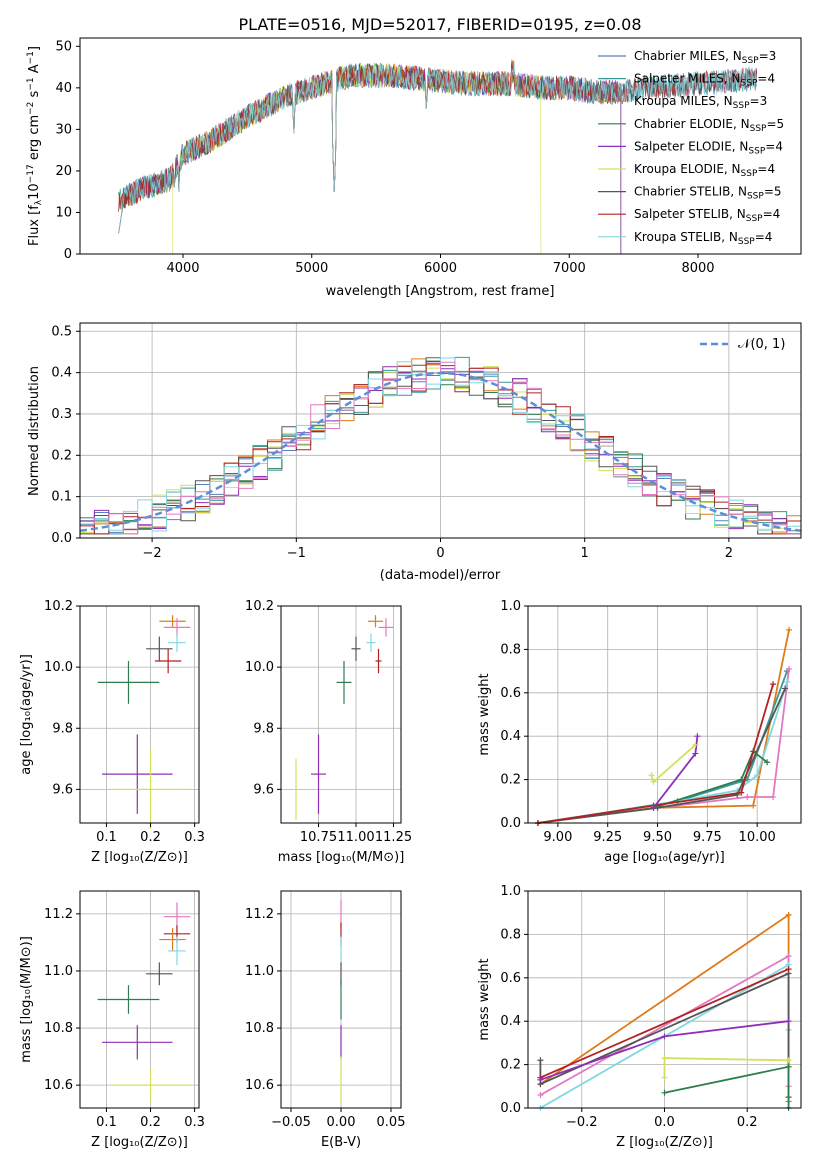 The height and width of the screenshot is (1170, 819). What do you see at coordinates (440, 291) in the screenshot?
I see `spectrum-xlabel: wavelength [Angstrom, rest frame]` at bounding box center [440, 291].